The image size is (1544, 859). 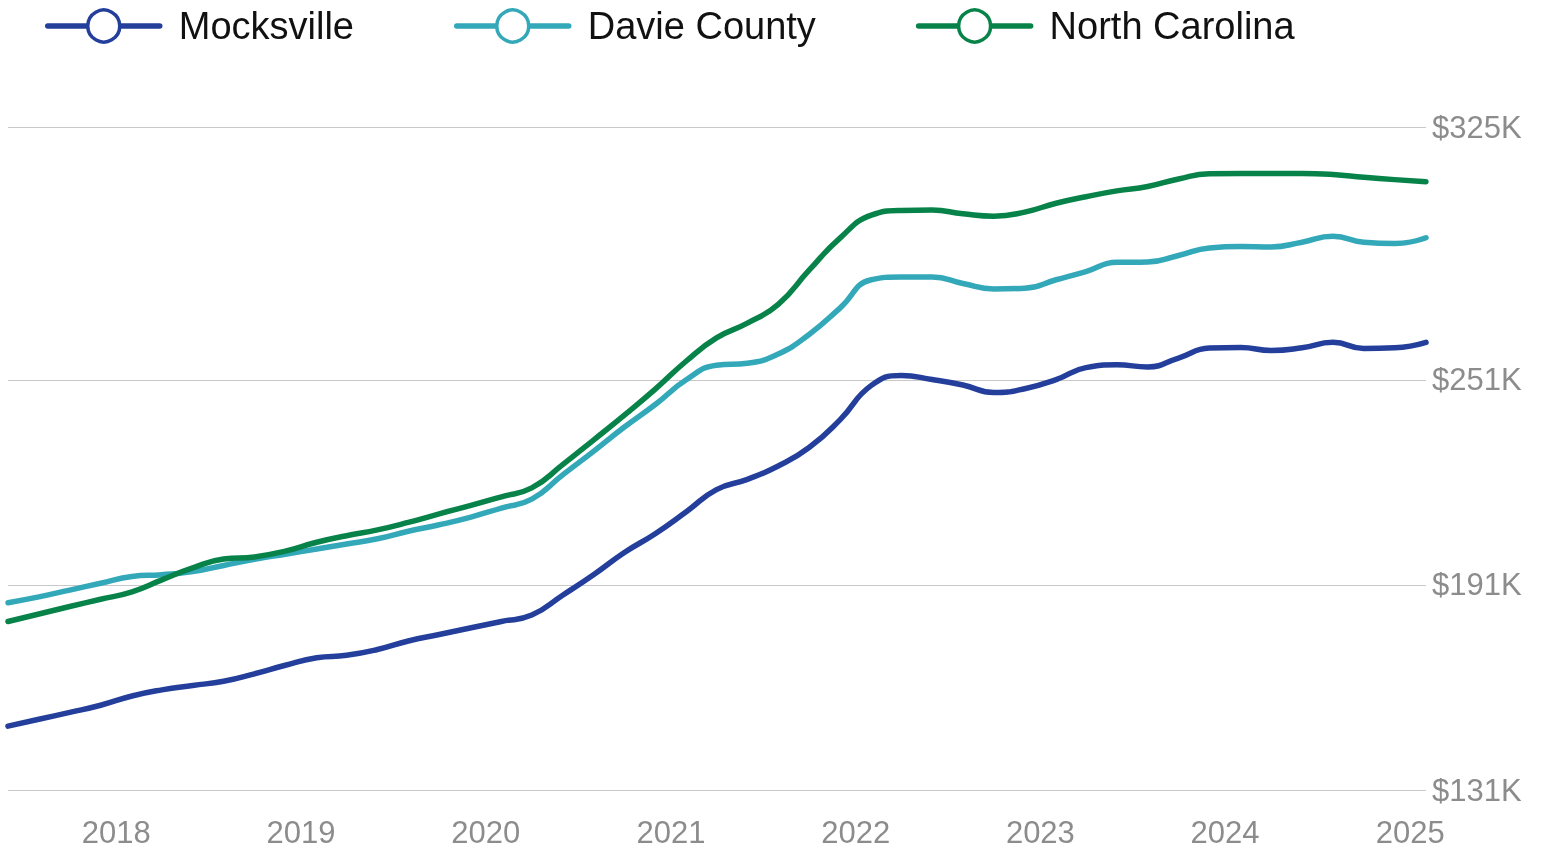 What do you see at coordinates (856, 832) in the screenshot?
I see `x-tick-label: 2022` at bounding box center [856, 832].